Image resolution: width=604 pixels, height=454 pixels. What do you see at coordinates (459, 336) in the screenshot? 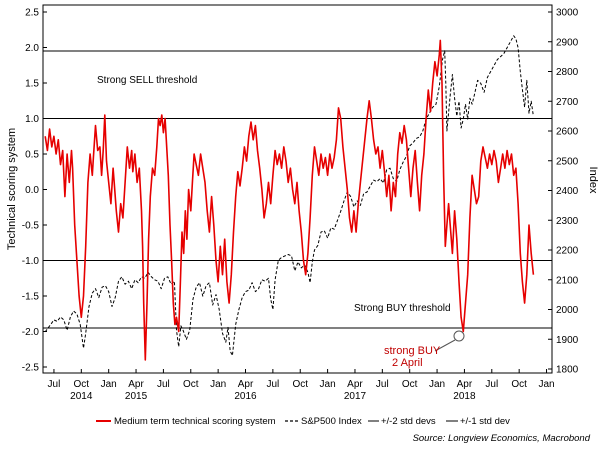
I see `strong-buy-marker` at bounding box center [459, 336].